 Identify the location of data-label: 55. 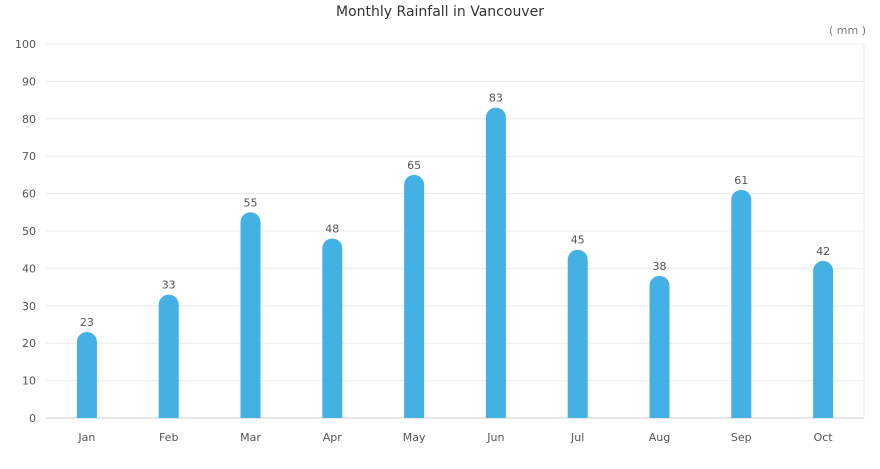
(251, 202).